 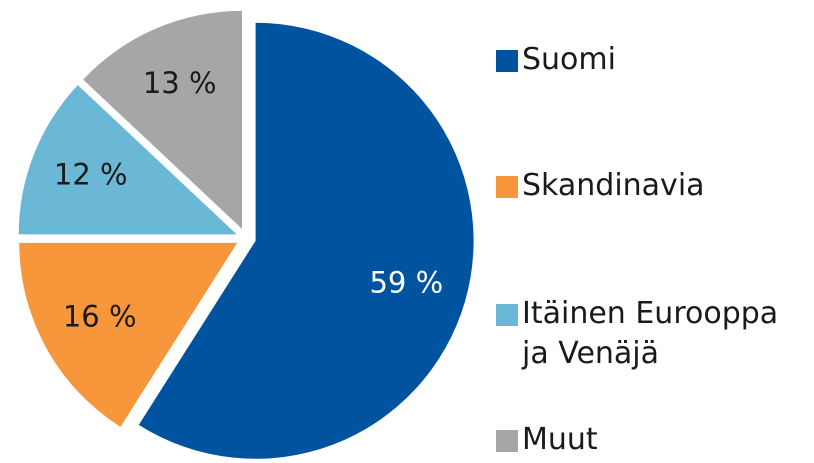 What do you see at coordinates (655, 440) in the screenshot?
I see `legend-item: Muut` at bounding box center [655, 440].